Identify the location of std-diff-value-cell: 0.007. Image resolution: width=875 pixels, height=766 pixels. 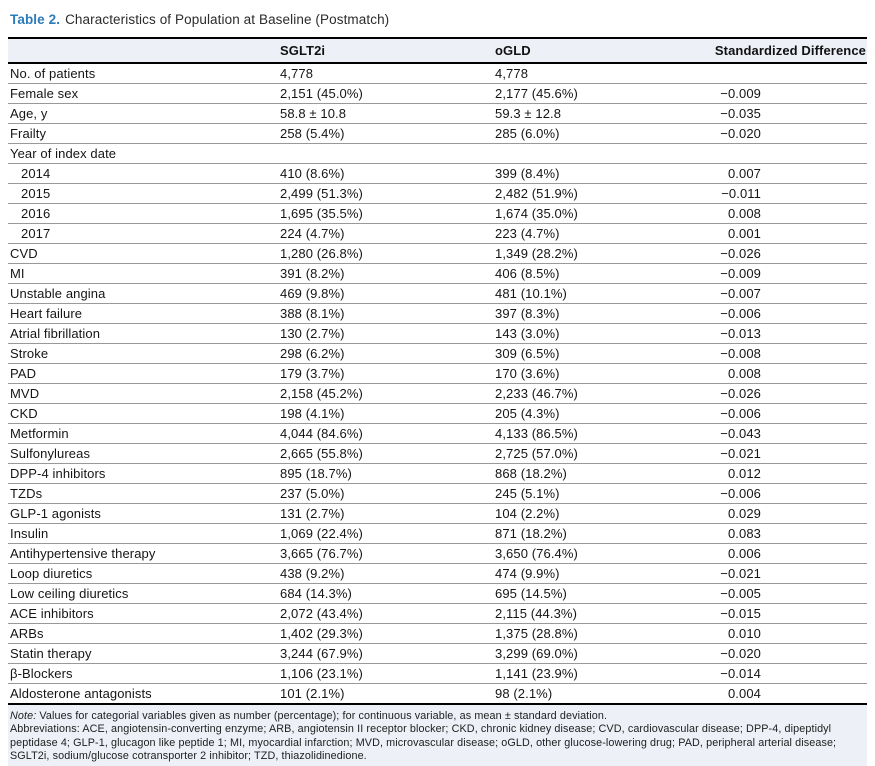
(786, 173).